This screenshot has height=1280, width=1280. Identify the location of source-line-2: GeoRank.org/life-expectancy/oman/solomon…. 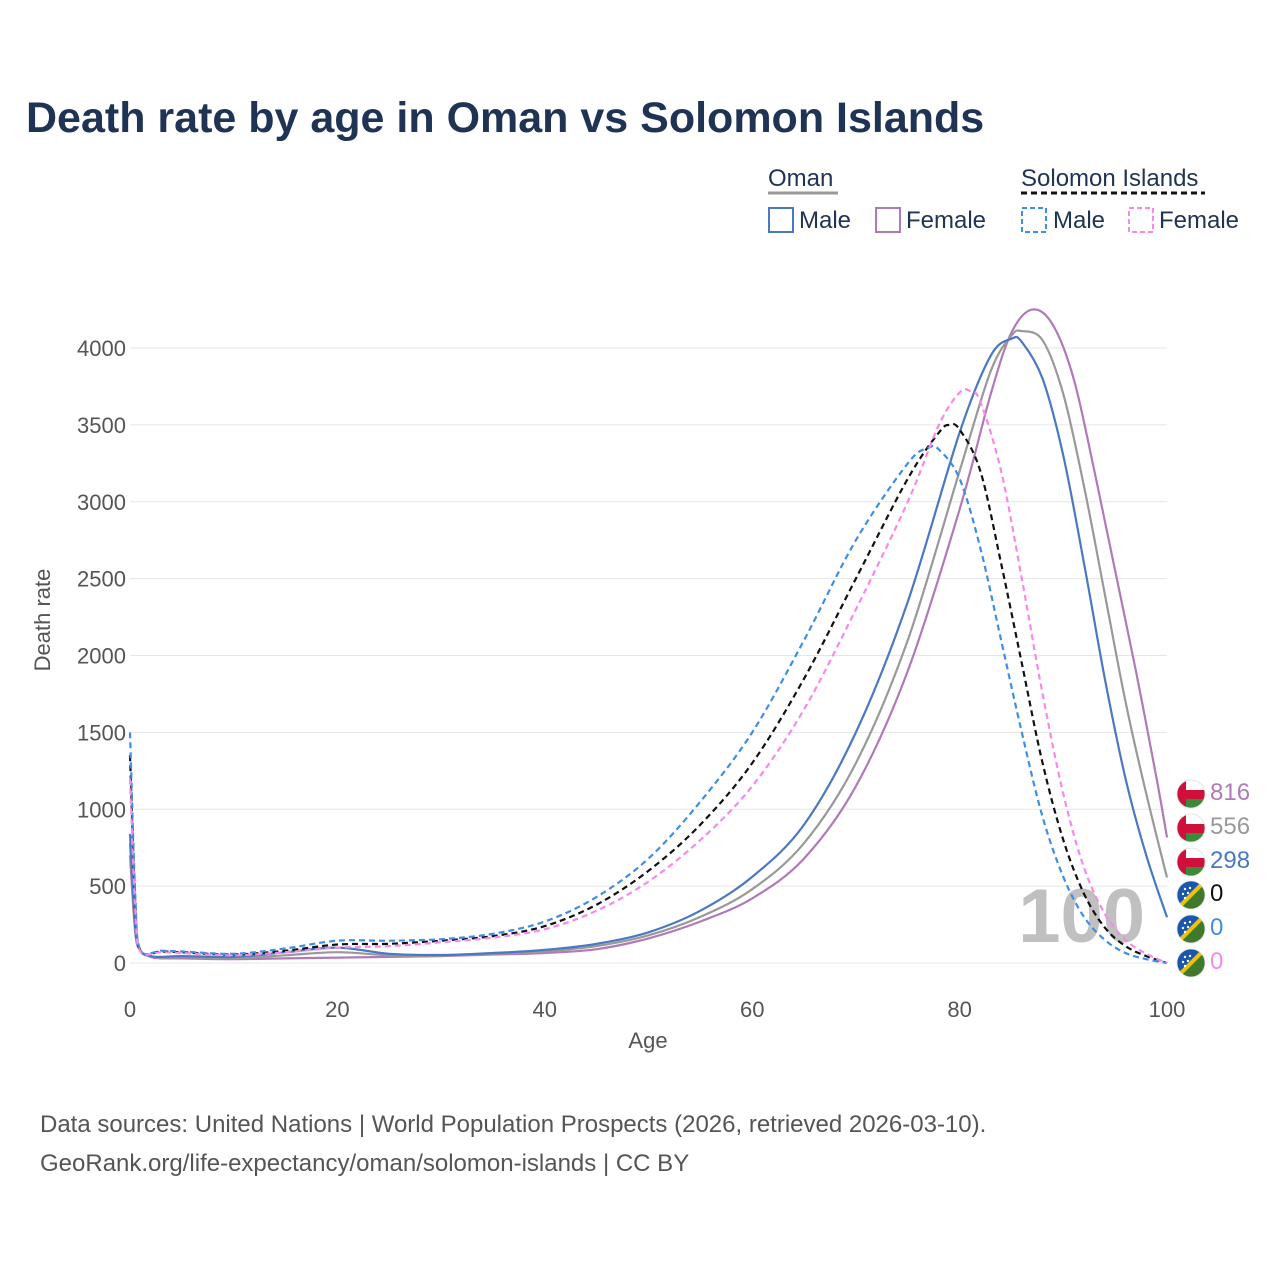
(364, 1163).